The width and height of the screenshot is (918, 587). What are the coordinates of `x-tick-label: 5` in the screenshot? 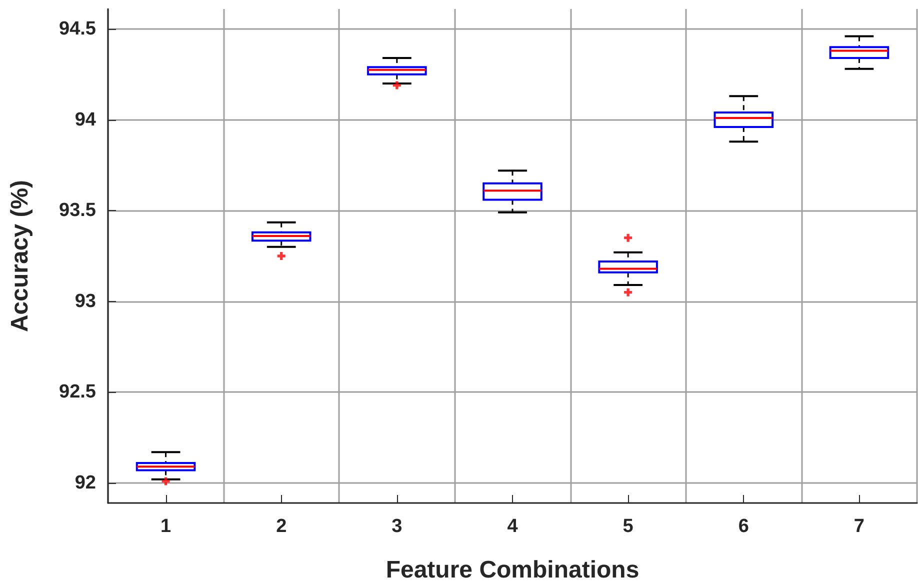 It's located at (628, 526).